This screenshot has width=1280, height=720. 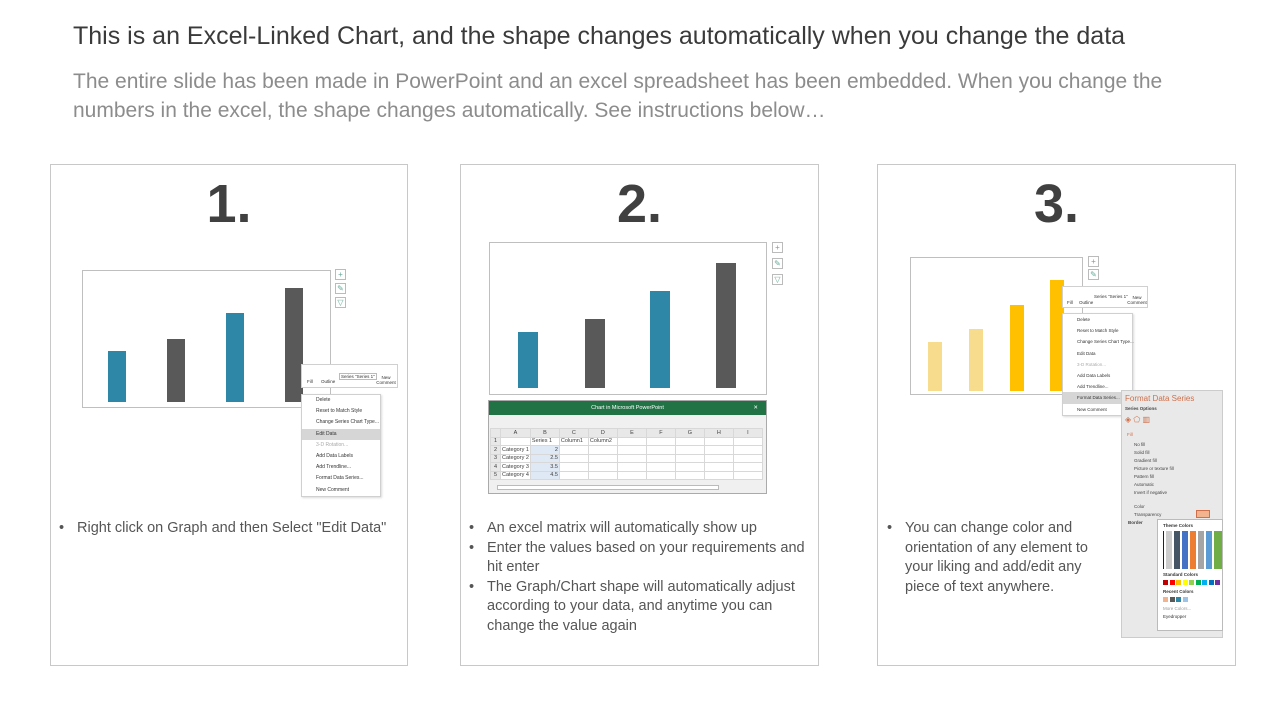 What do you see at coordinates (544, 433) in the screenshot?
I see `column-header: B` at bounding box center [544, 433].